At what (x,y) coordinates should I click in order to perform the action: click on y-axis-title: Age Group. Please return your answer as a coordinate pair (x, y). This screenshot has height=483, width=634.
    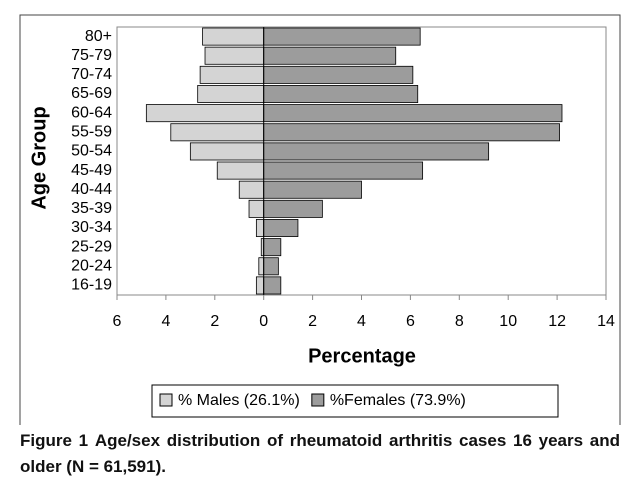
    Looking at the image, I should click on (39, 157).